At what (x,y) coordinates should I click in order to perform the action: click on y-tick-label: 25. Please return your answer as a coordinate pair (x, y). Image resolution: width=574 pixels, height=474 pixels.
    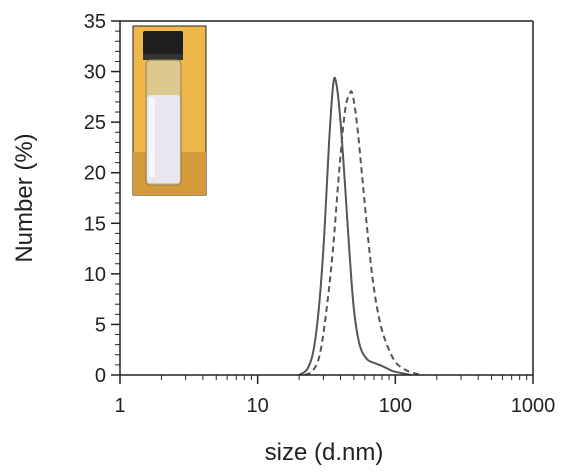
    Looking at the image, I should click on (95, 123).